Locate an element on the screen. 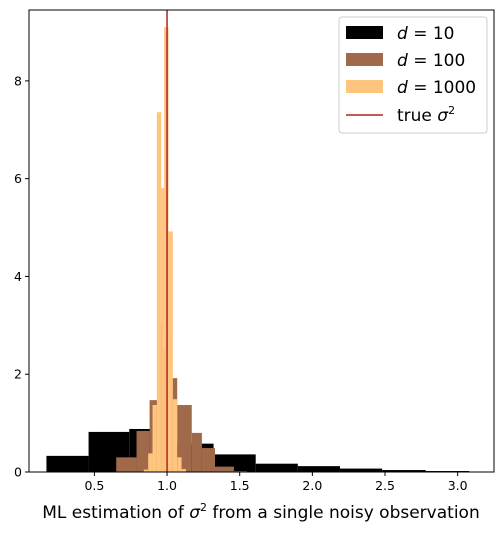 The height and width of the screenshot is (535, 504). legend-label-true: true σ2 is located at coordinates (426, 115).